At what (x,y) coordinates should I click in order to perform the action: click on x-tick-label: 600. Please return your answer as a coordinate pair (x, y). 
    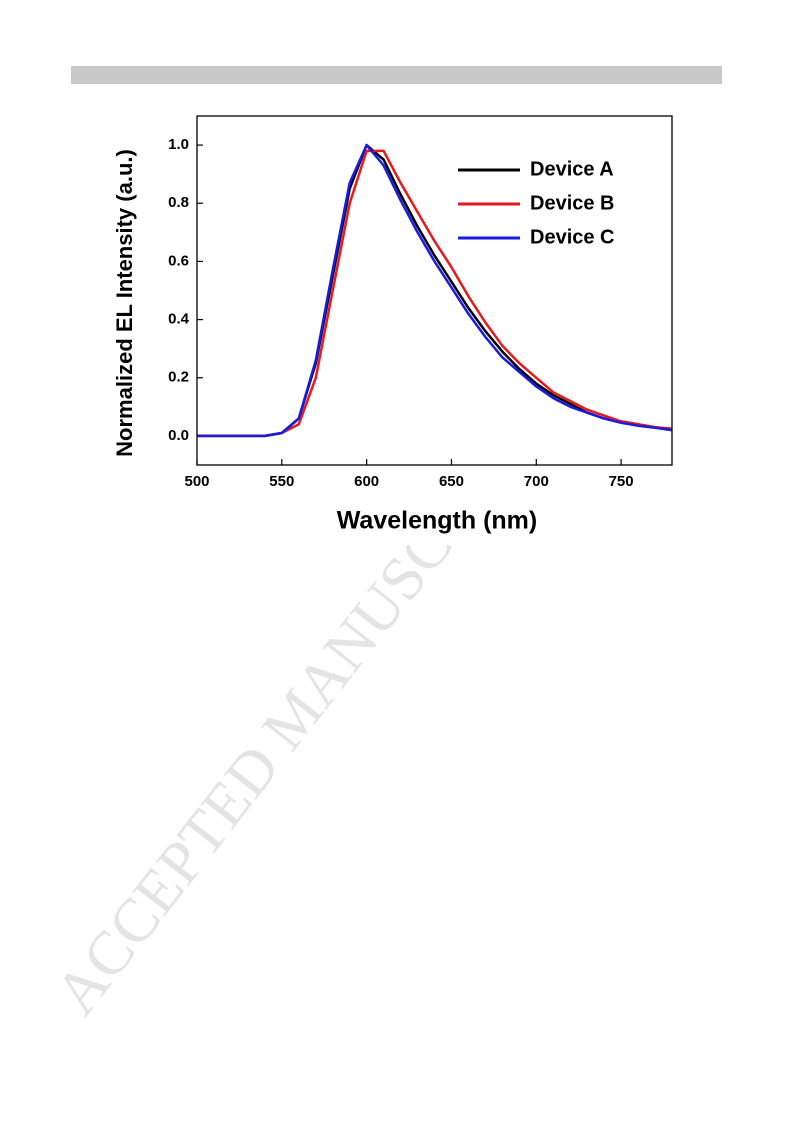
    Looking at the image, I should click on (366, 481).